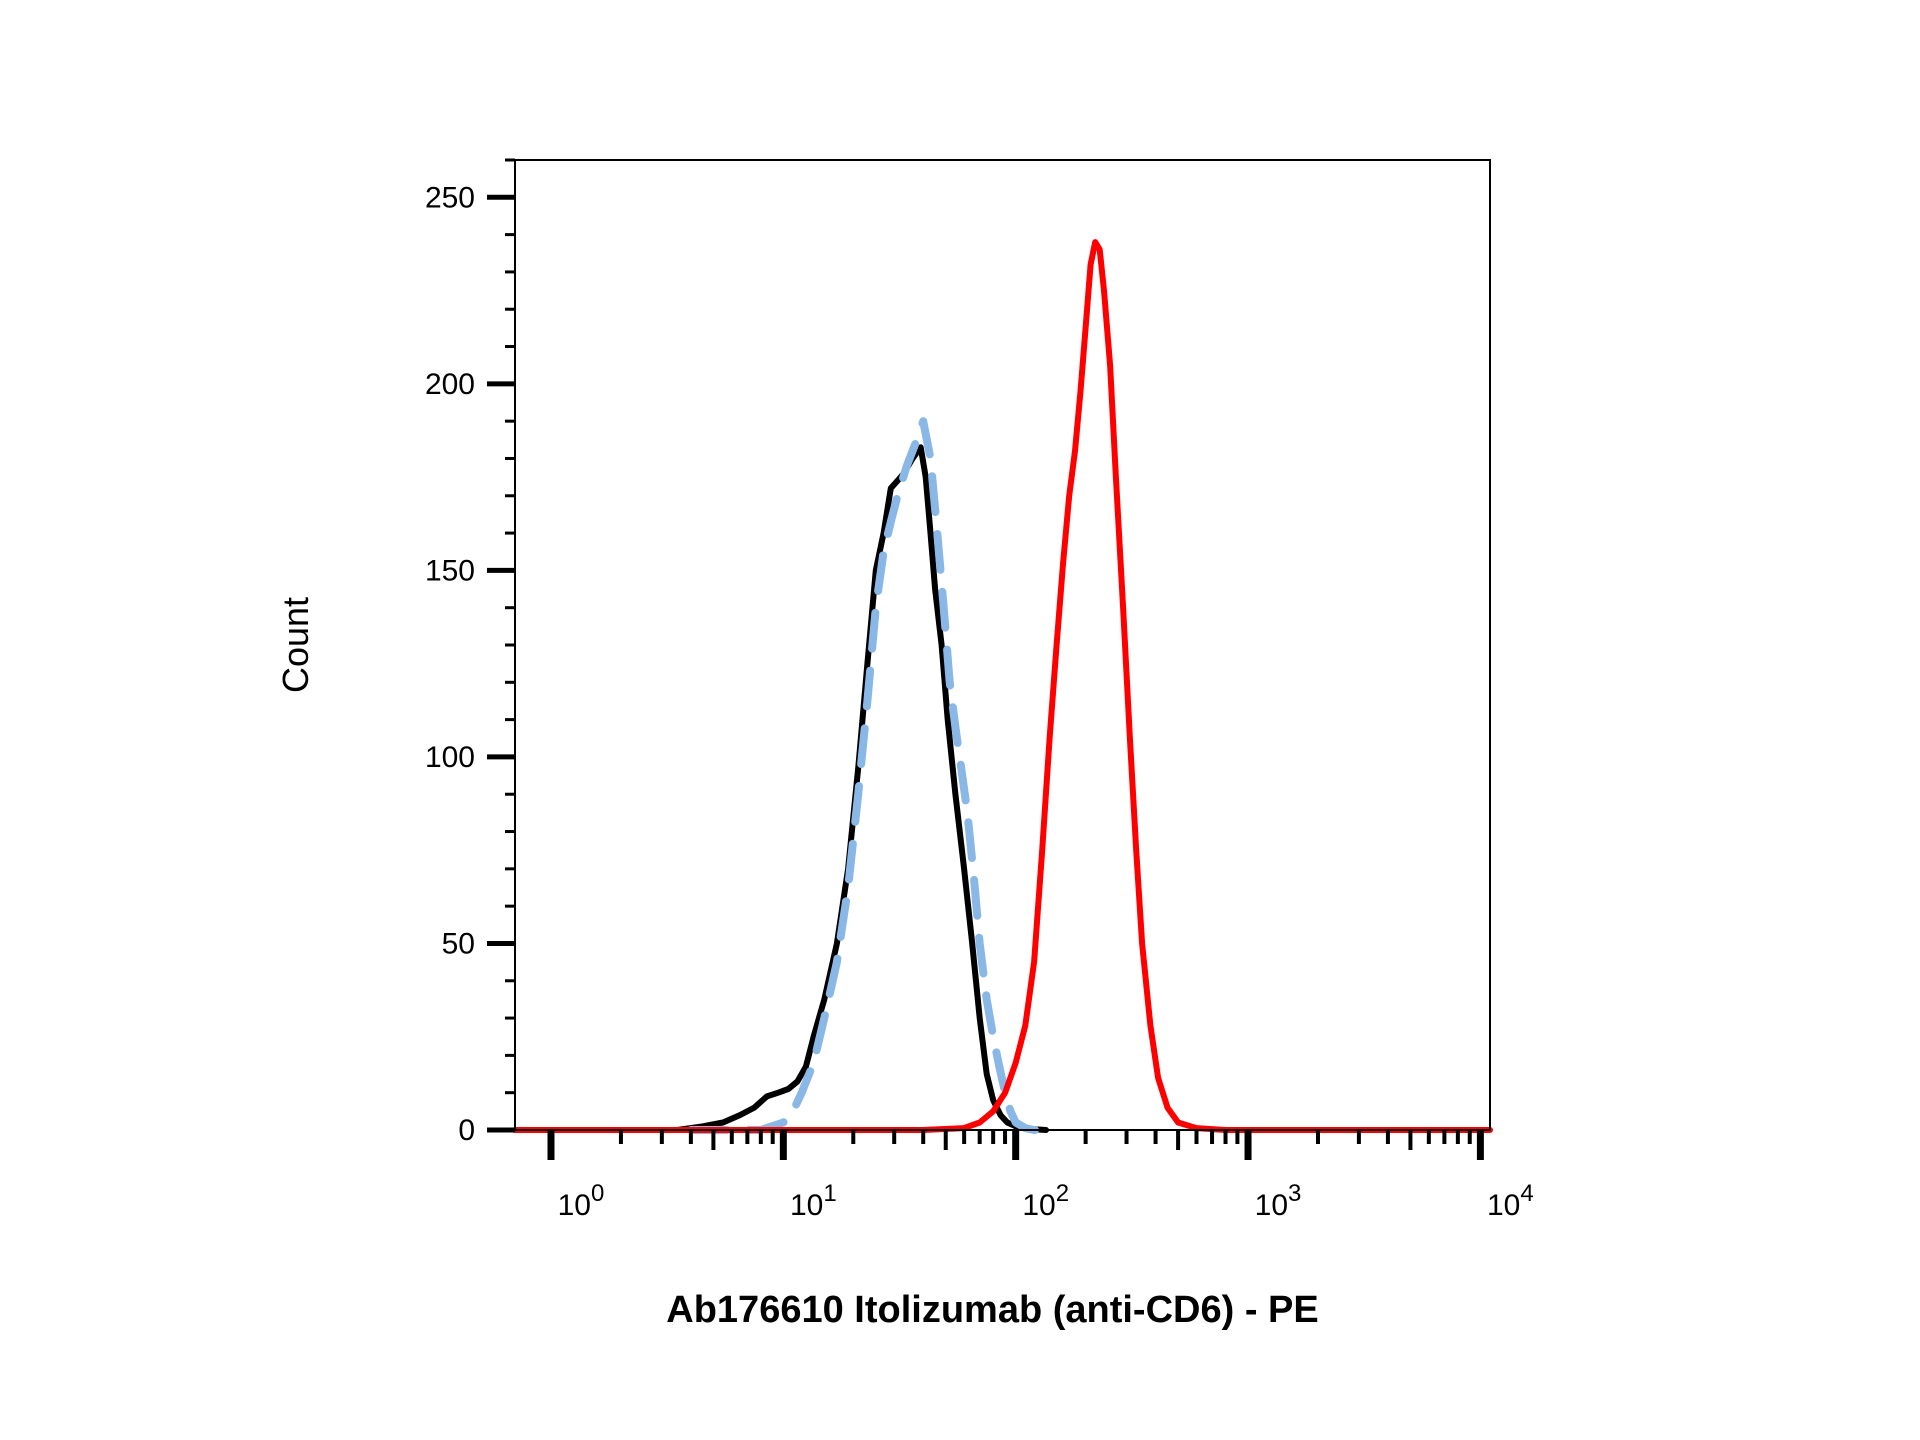 This screenshot has width=1920, height=1440. I want to click on x-tick-label: 10², so click(1045, 1201).